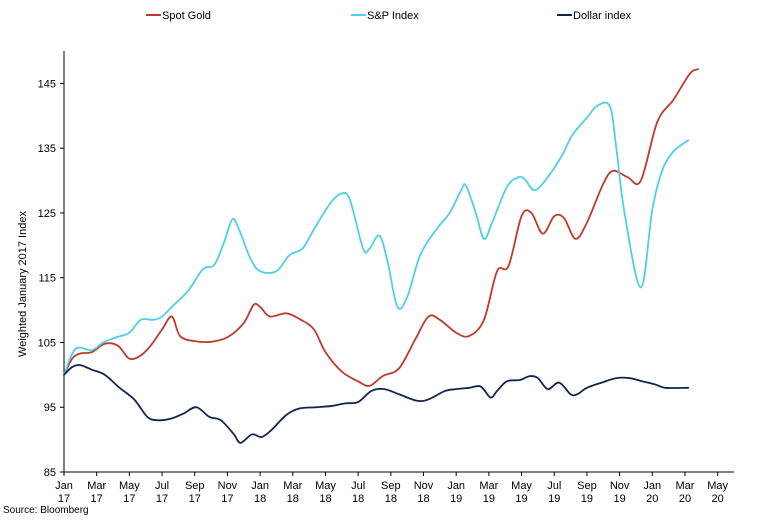 This screenshot has height=532, width=770. I want to click on y-tick-label: 135, so click(47, 149).